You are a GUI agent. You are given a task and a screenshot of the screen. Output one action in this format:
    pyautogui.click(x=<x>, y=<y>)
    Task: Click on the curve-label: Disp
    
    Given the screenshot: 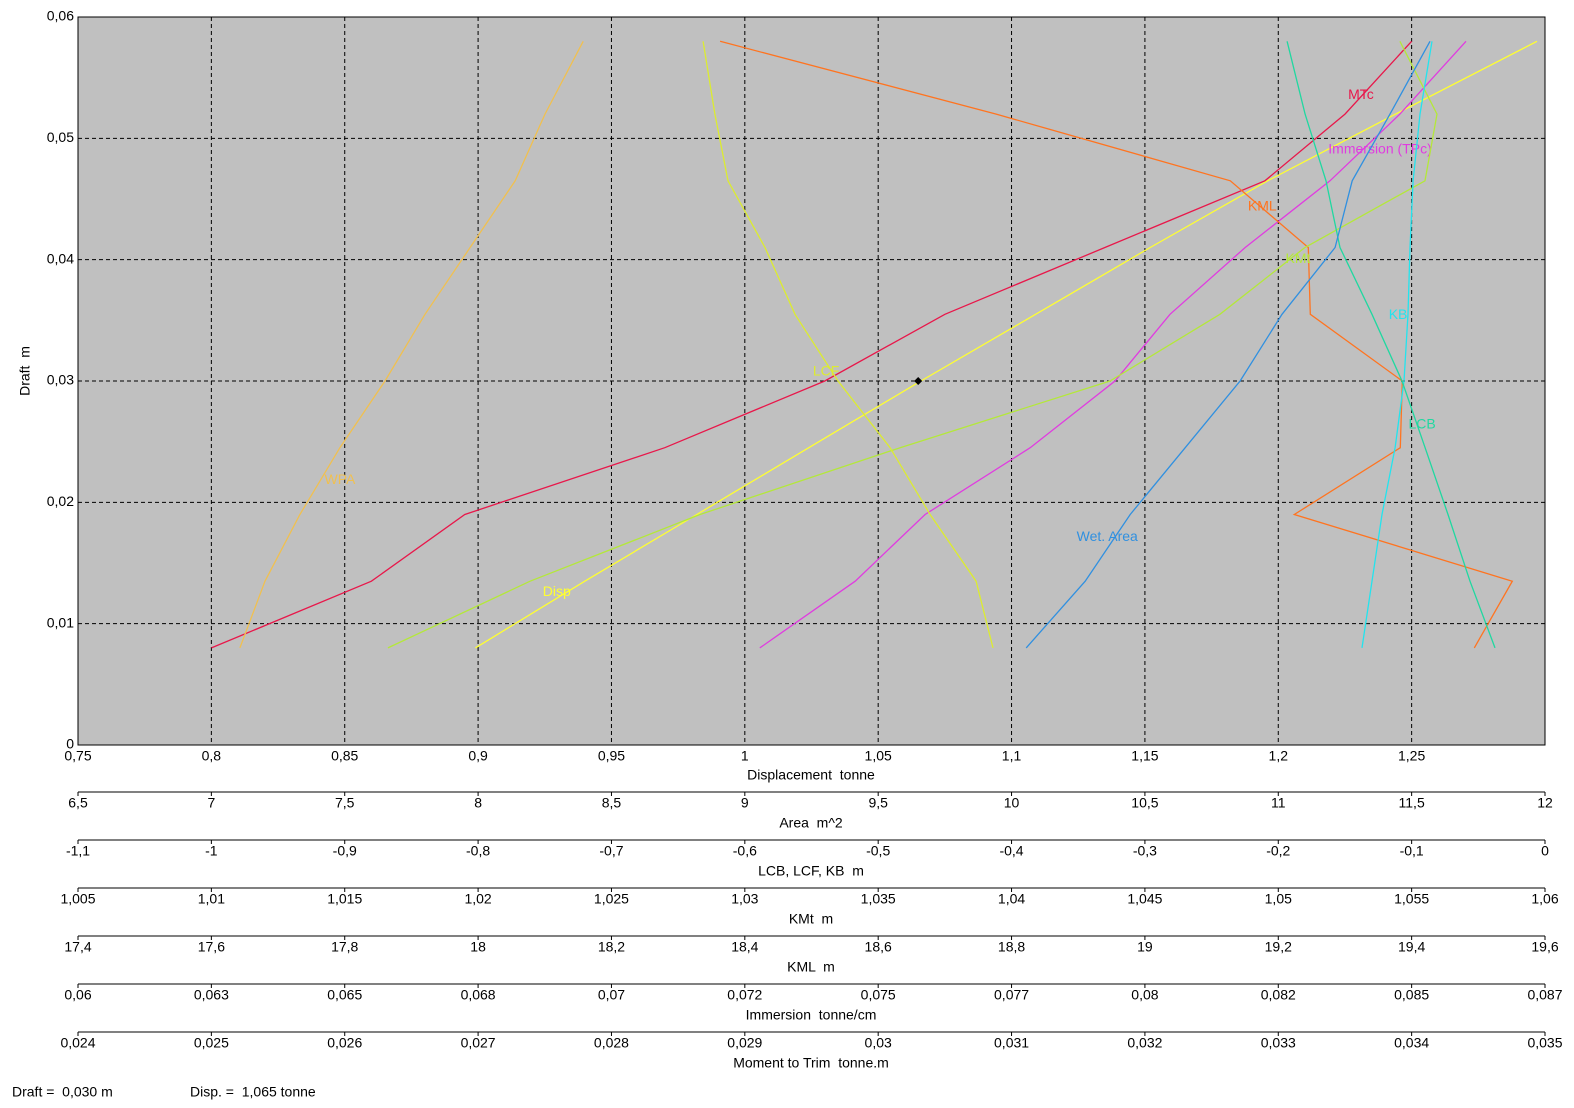 What is the action you would take?
    pyautogui.click(x=557, y=591)
    